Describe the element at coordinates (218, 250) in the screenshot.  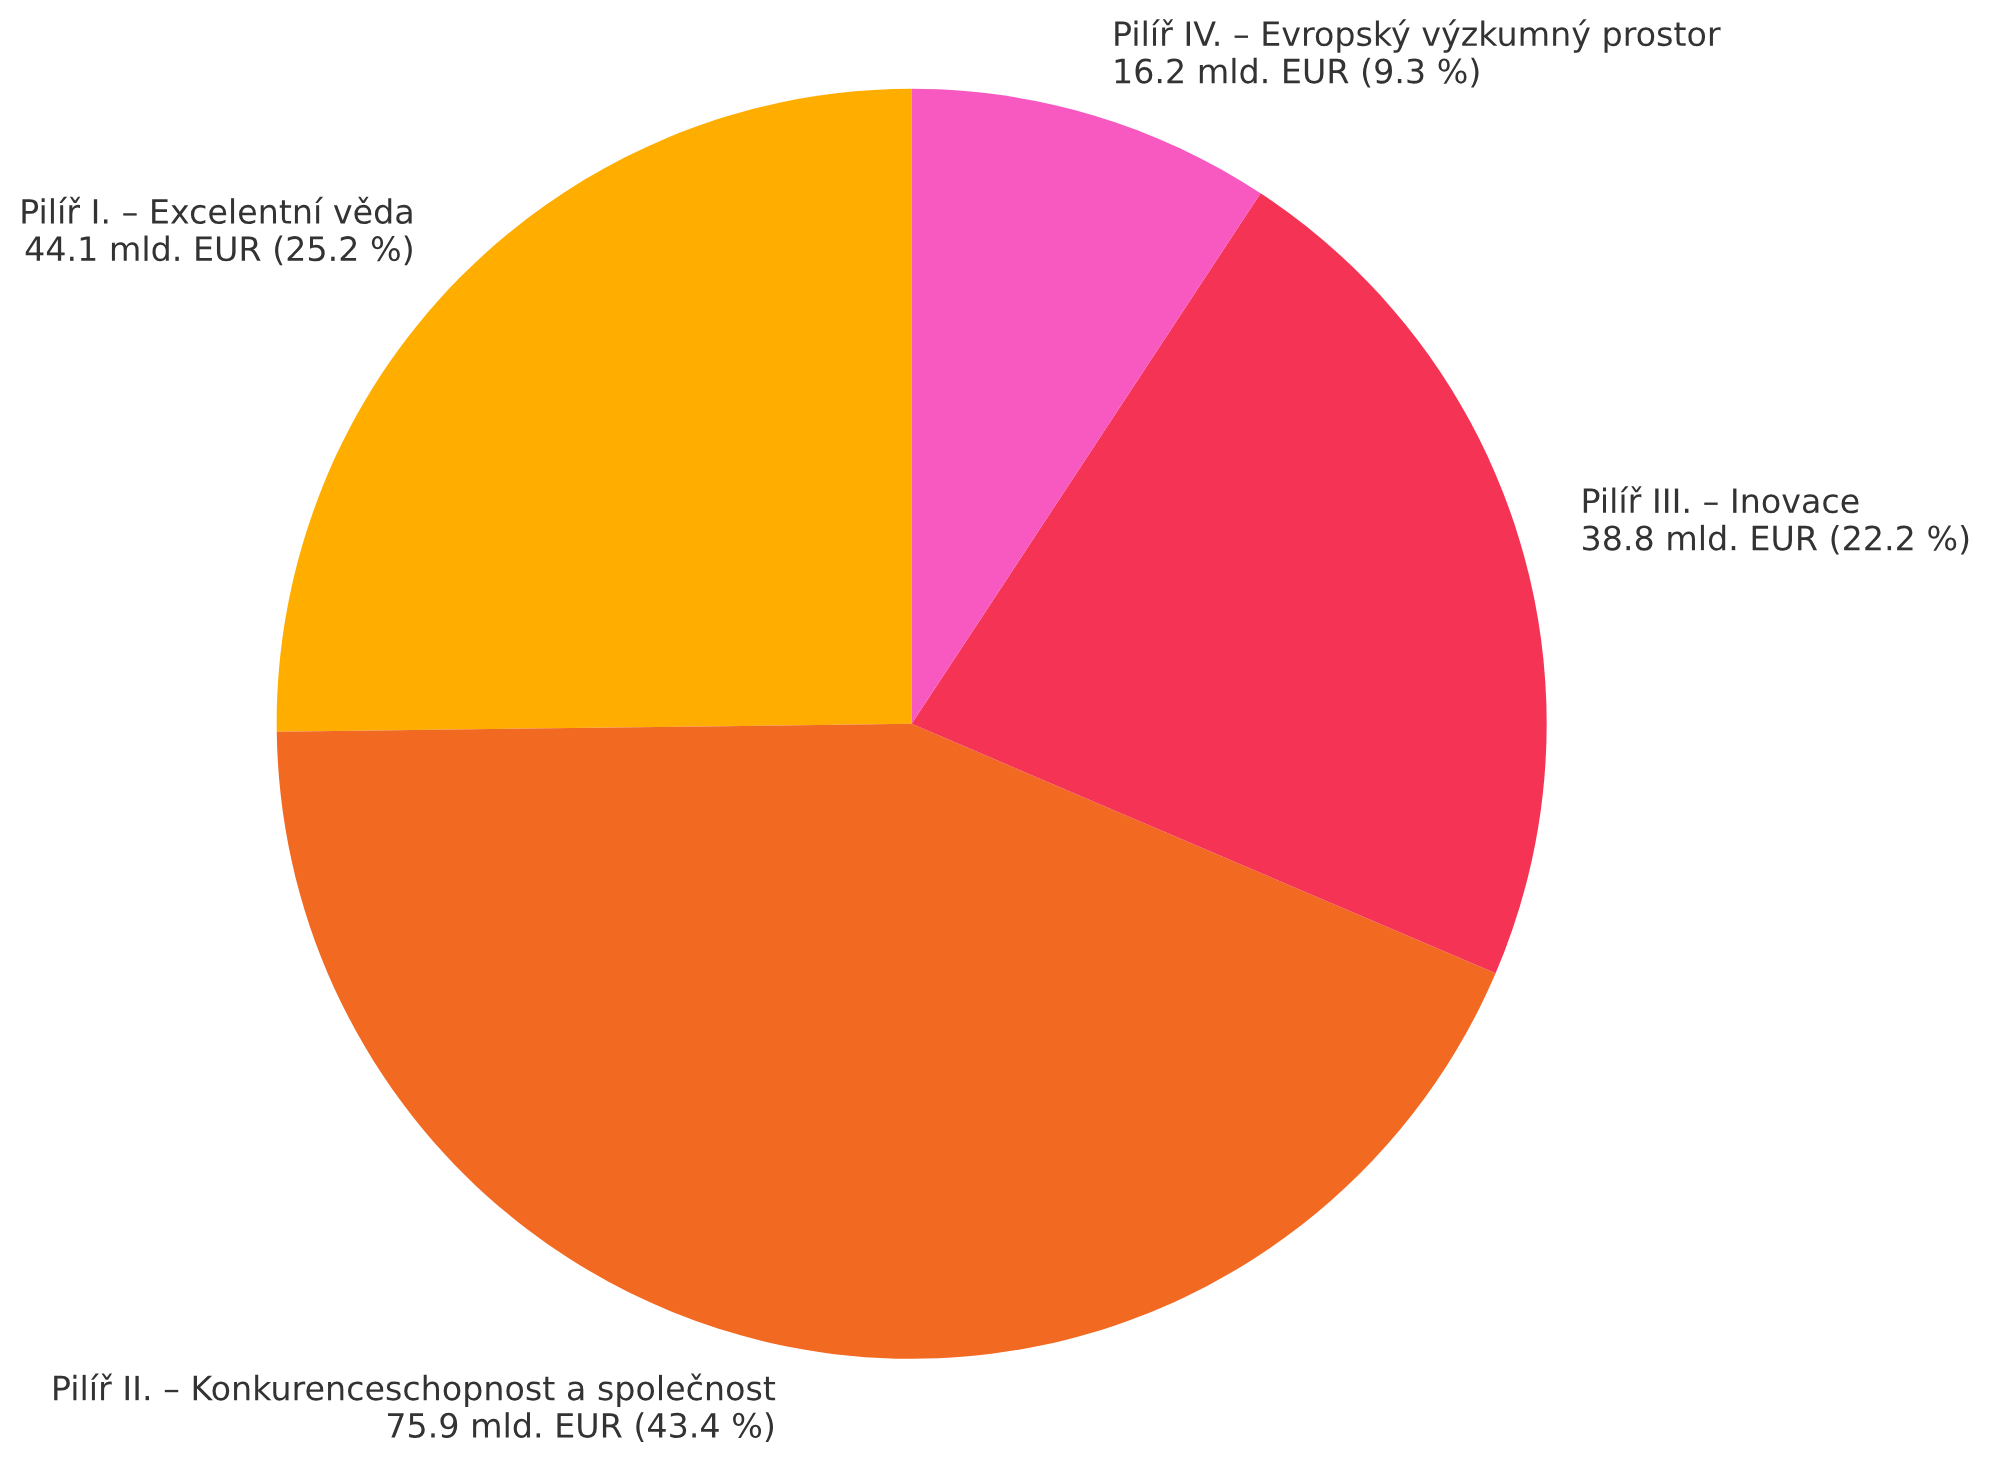
I see `data-label: 44.1 mld. EUR (25.2 %)` at that location.